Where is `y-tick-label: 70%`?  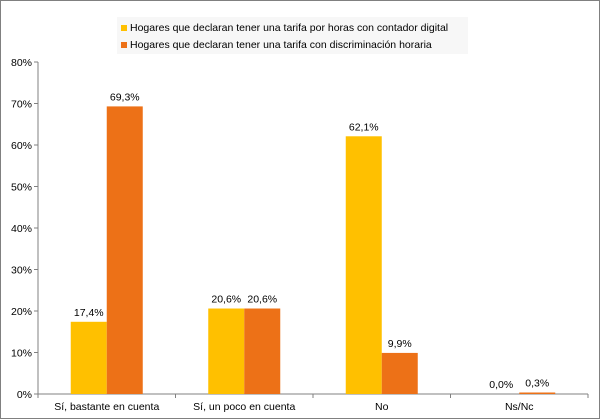 y-tick-label: 70% is located at coordinates (21, 105).